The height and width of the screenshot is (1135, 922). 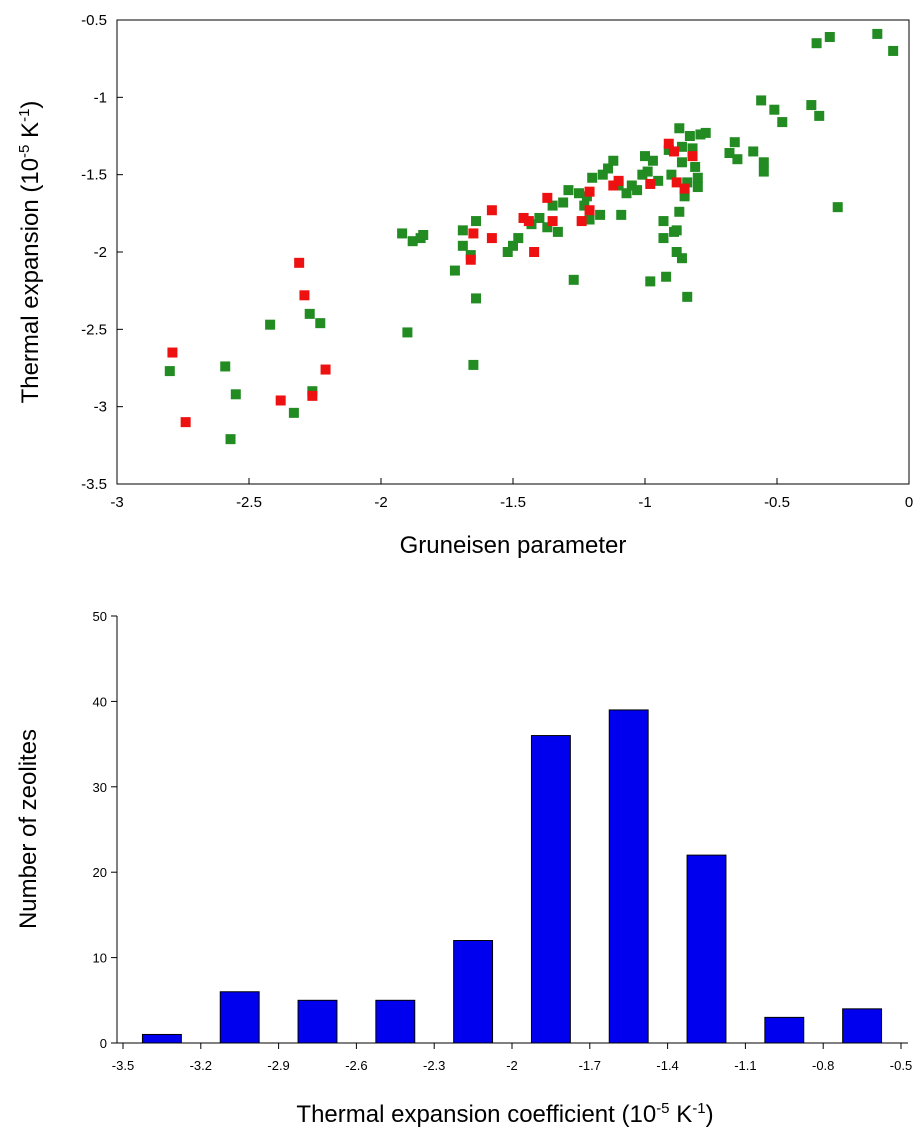 What do you see at coordinates (356, 1065) in the screenshot?
I see `histogram-x-tick-label: -2.6` at bounding box center [356, 1065].